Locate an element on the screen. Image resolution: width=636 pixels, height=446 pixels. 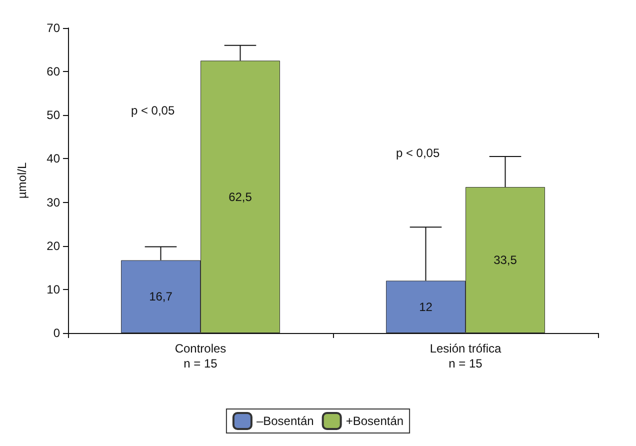
legend-label: +Bosentán is located at coordinates (375, 421).